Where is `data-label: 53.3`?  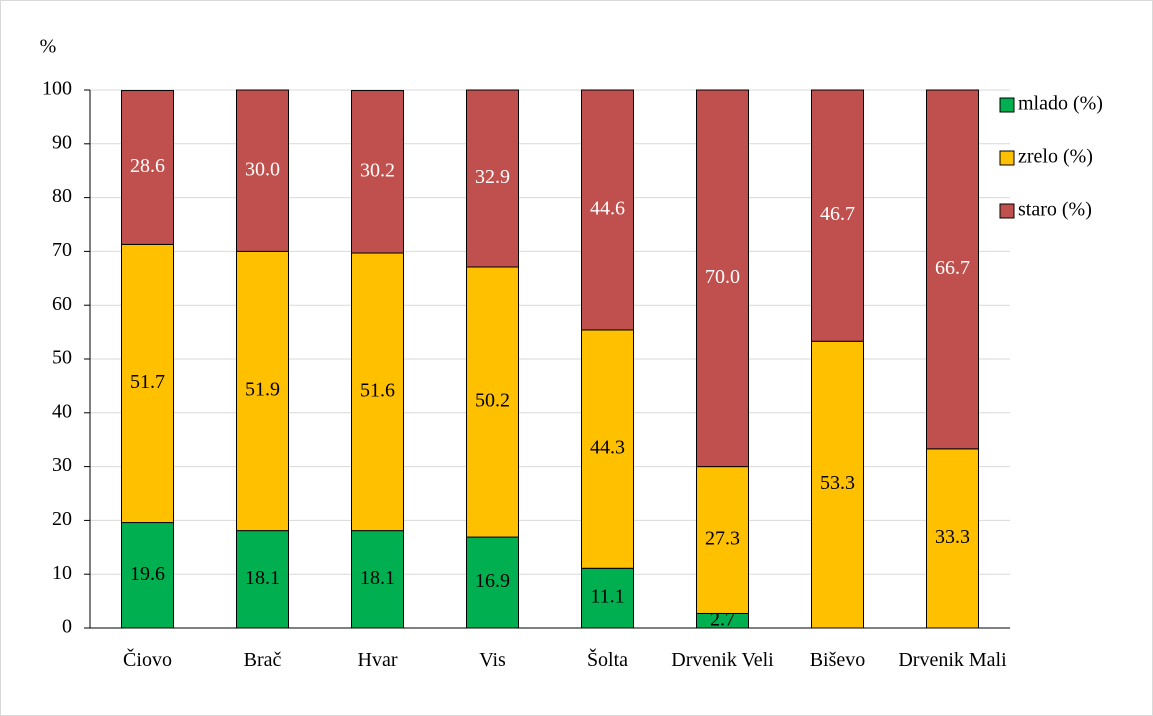 data-label: 53.3 is located at coordinates (837, 483).